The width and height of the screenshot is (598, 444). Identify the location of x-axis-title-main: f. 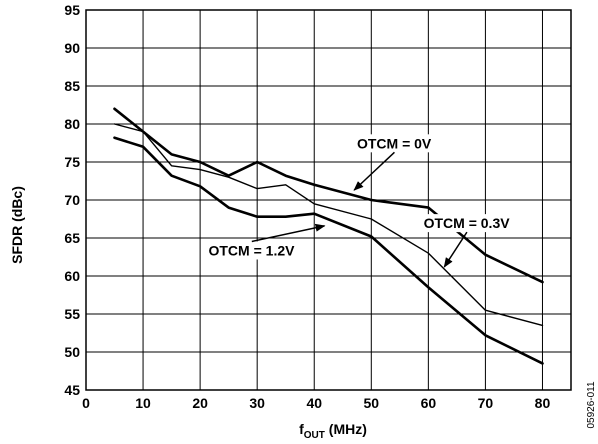
(301, 429).